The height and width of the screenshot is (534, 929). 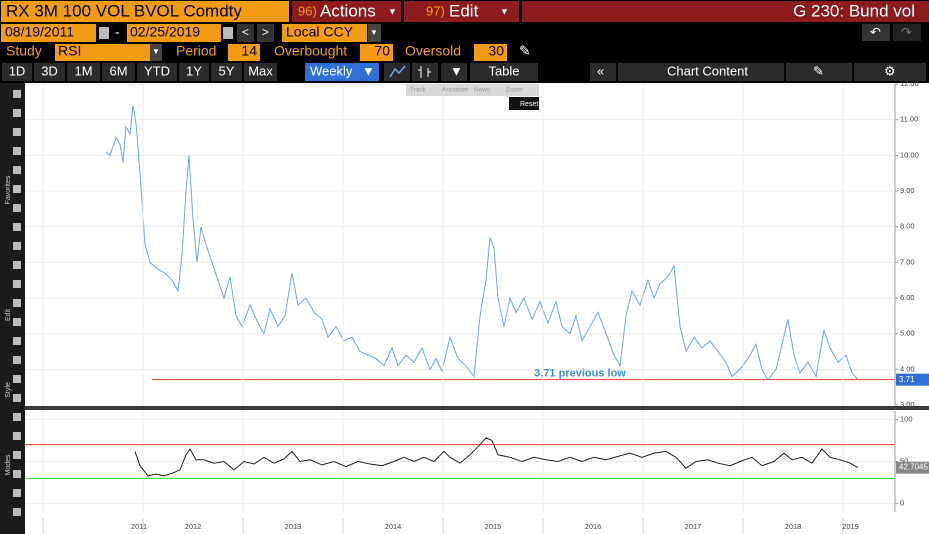 I want to click on side-label: Style, so click(x=8, y=390).